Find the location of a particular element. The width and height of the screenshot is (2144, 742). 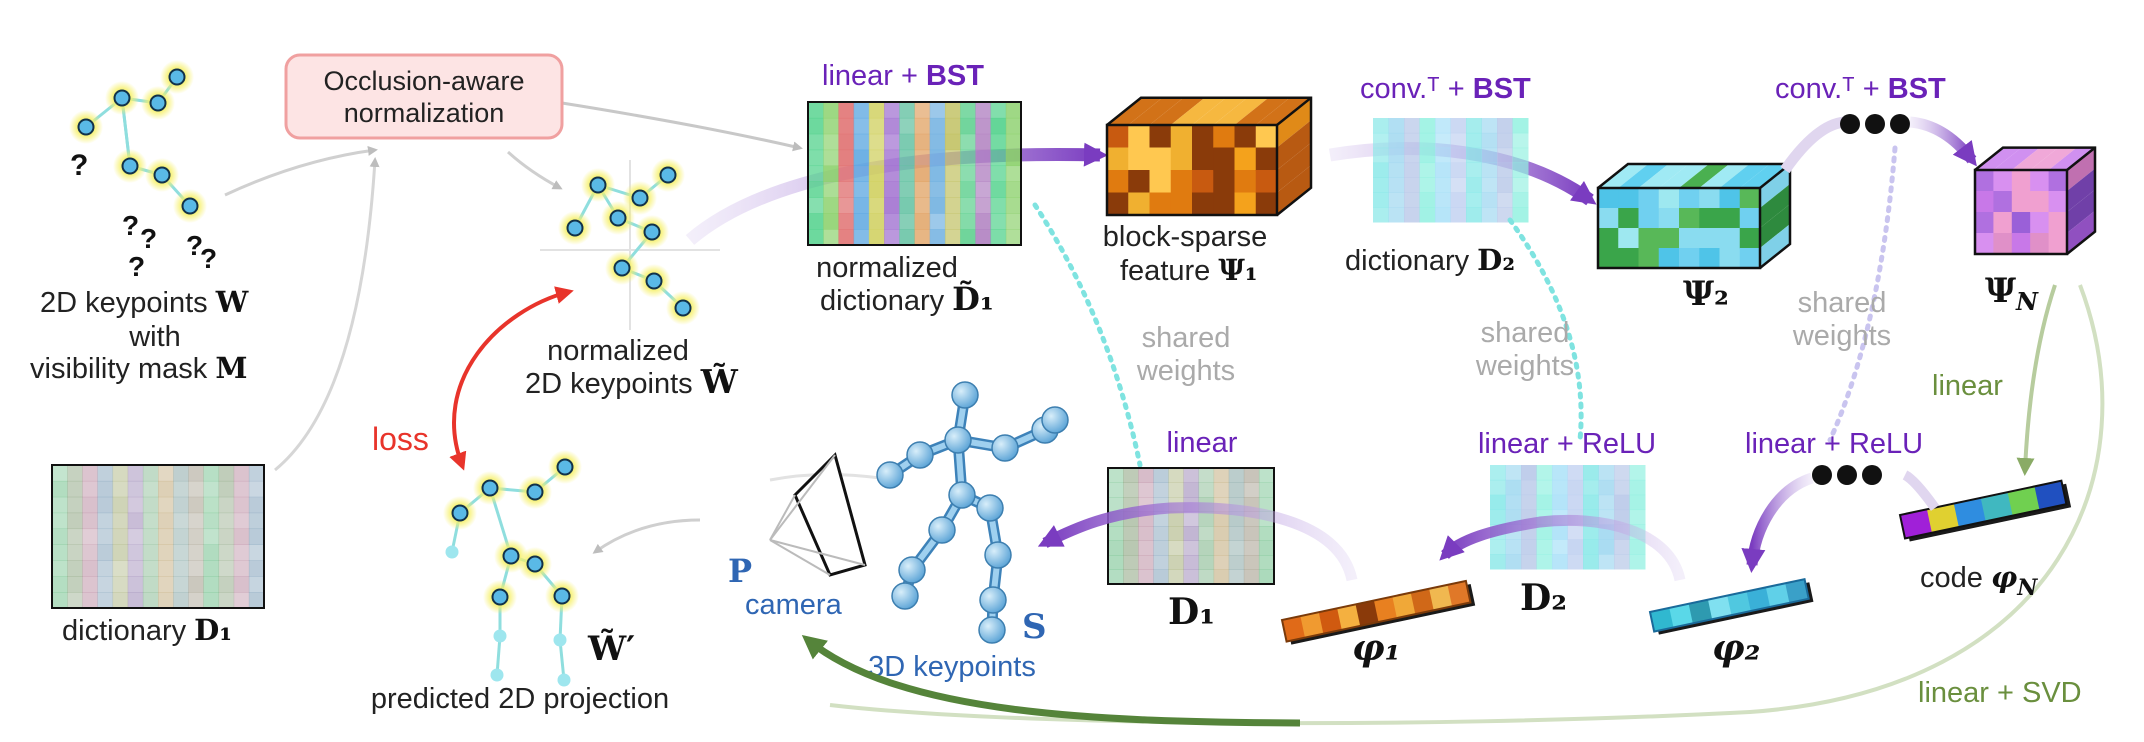

svg-text: shared is located at coordinates (1842, 303).